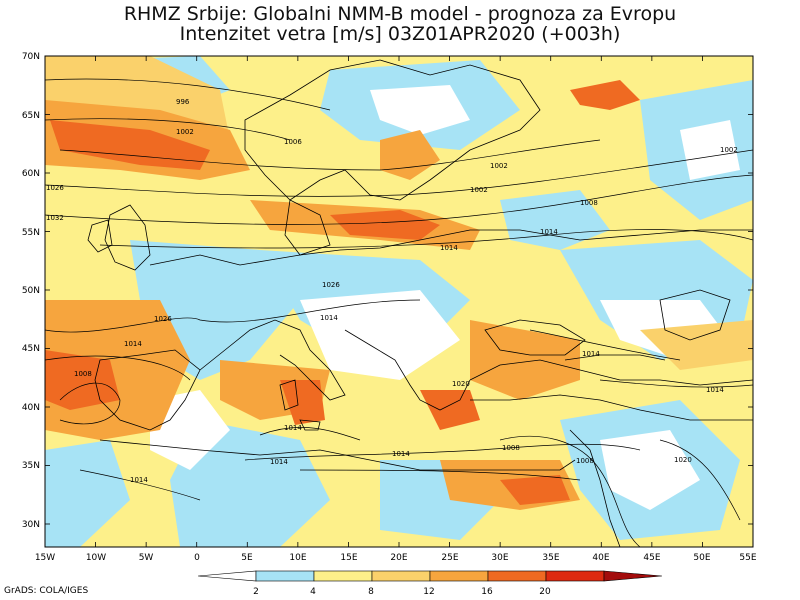 Image resolution: width=800 pixels, height=600 pixels. What do you see at coordinates (45, 558) in the screenshot?
I see `lon-label: 15W` at bounding box center [45, 558].